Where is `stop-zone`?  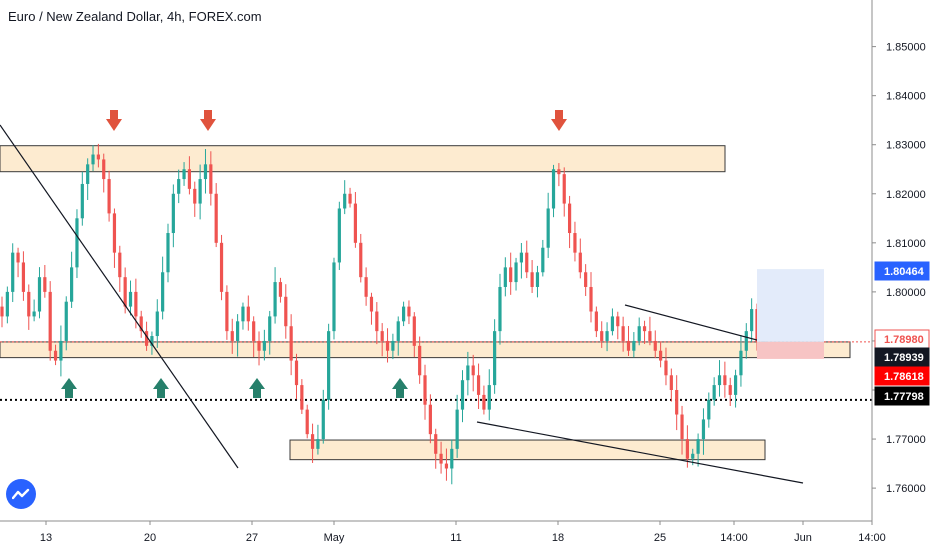 stop-zone is located at coordinates (790, 350).